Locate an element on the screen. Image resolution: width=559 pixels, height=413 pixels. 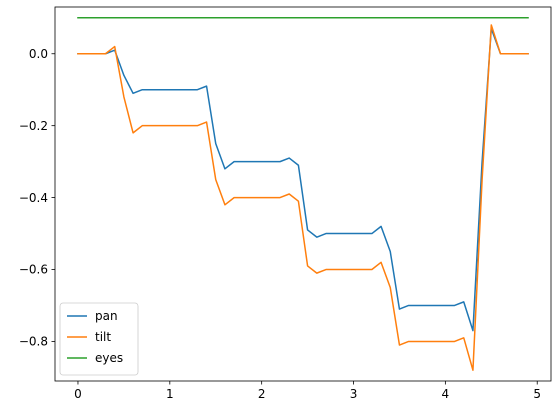
x-tick-label: 0 is located at coordinates (78, 394).